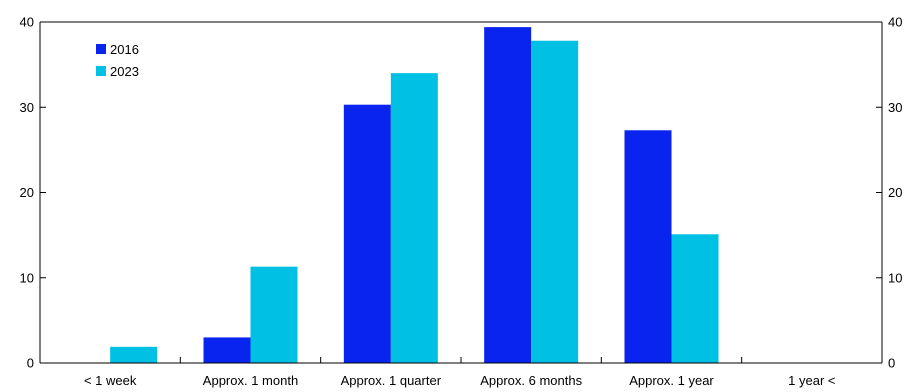 The width and height of the screenshot is (922, 392). What do you see at coordinates (30, 363) in the screenshot?
I see `y-tick-label-left: 0` at bounding box center [30, 363].